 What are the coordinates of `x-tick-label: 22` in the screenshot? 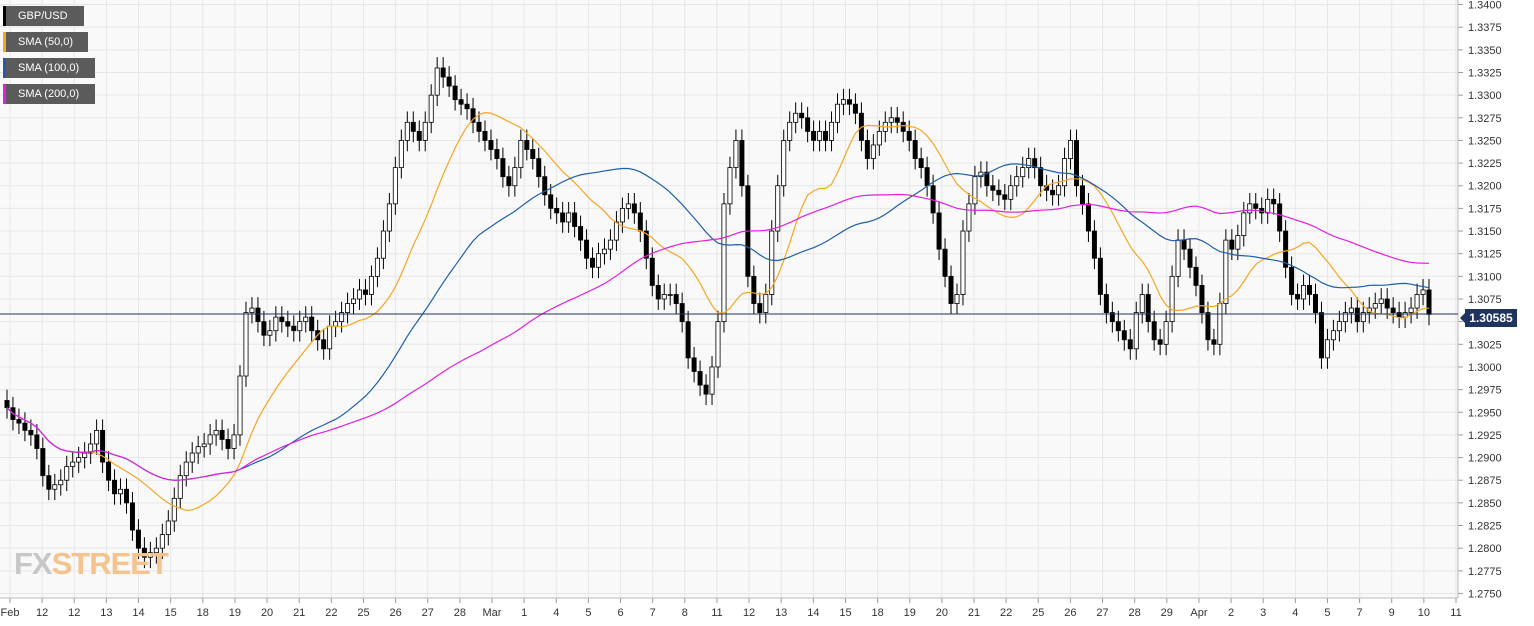 It's located at (1006, 613).